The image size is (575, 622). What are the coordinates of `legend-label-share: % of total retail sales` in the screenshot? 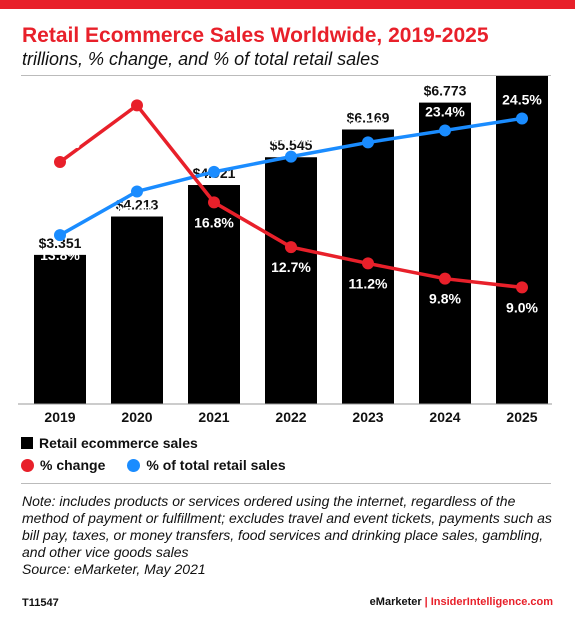 It's located at (216, 465).